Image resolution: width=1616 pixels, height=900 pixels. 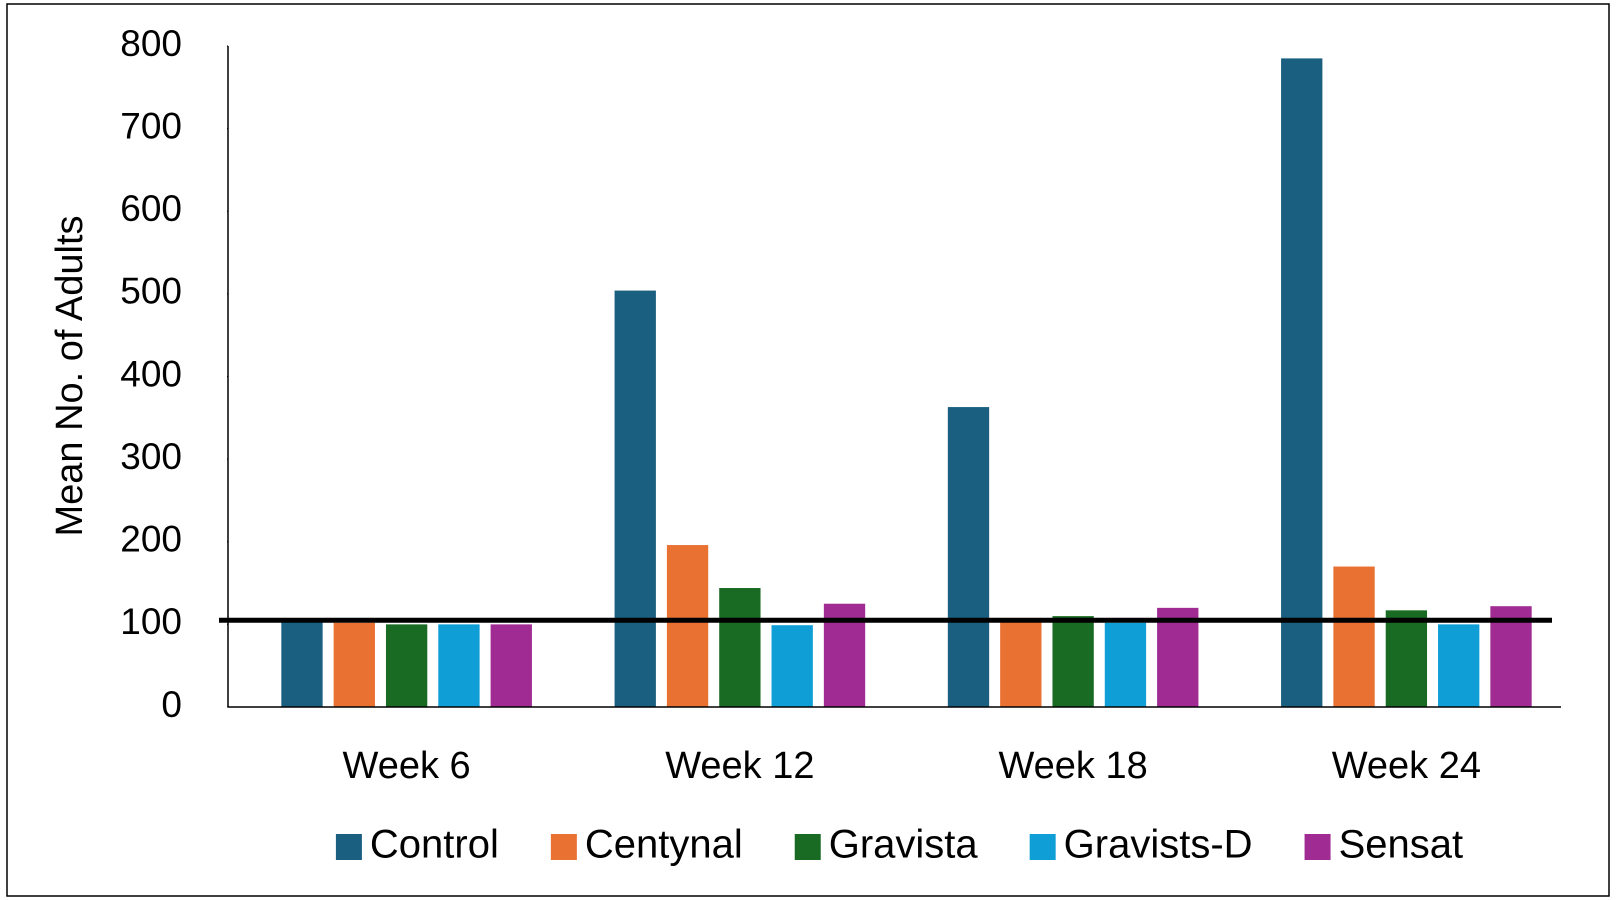 I want to click on x-tick-label: Week 18, so click(x=1072, y=766).